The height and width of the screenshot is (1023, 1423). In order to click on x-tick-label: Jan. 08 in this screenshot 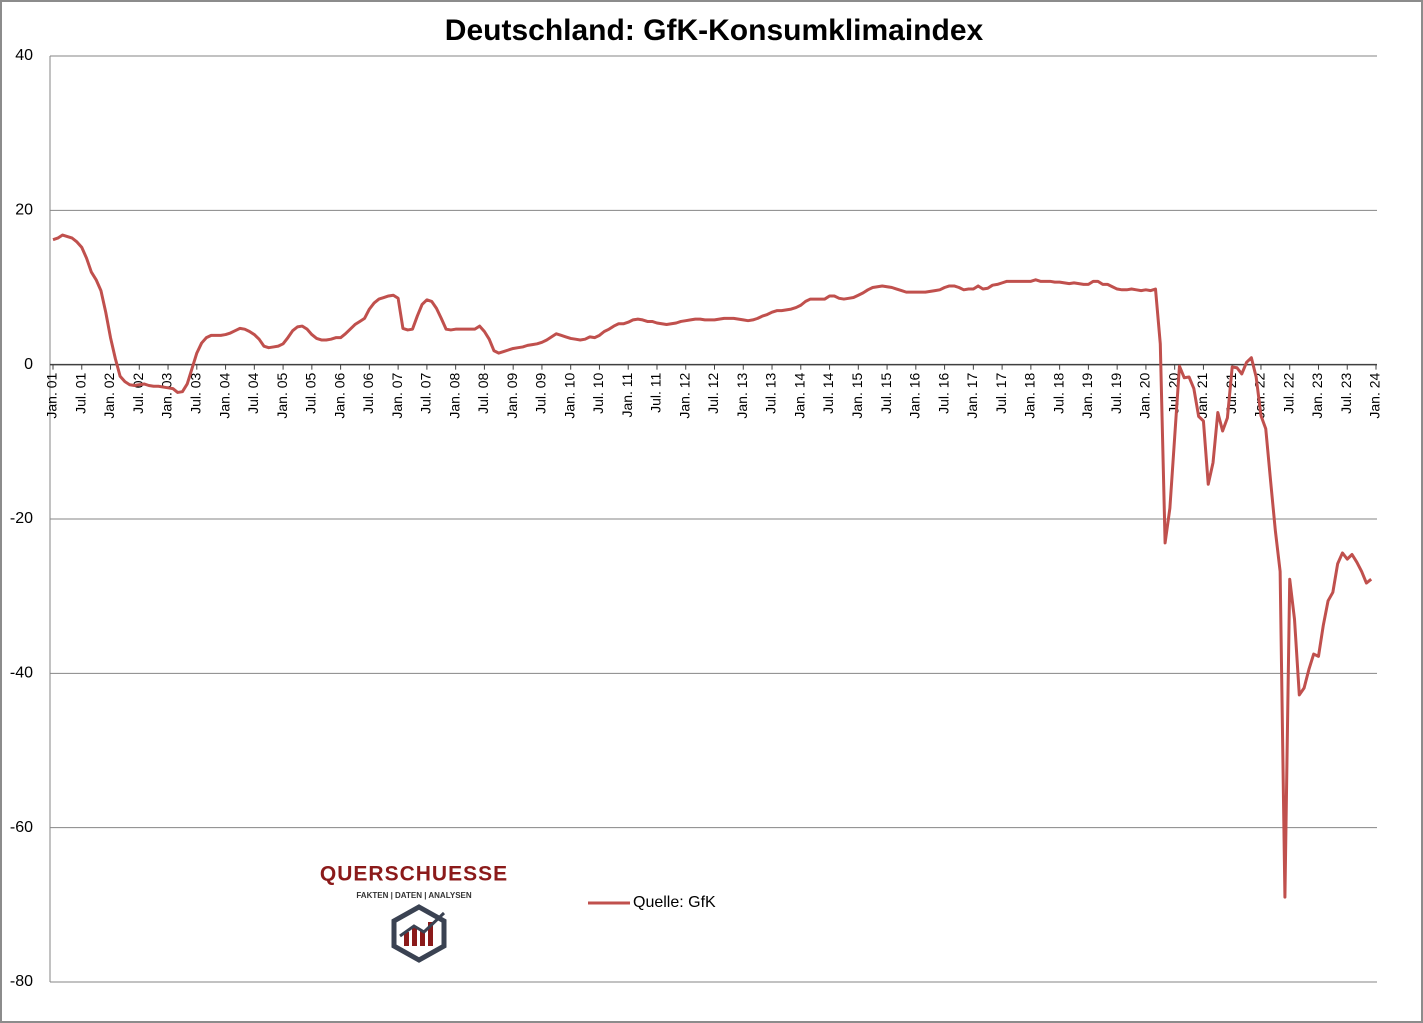, I will do `click(454, 395)`.